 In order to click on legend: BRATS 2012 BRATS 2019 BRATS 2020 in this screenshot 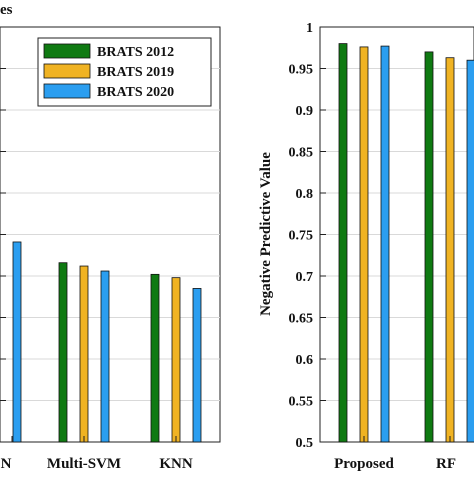, I will do `click(124, 72)`.